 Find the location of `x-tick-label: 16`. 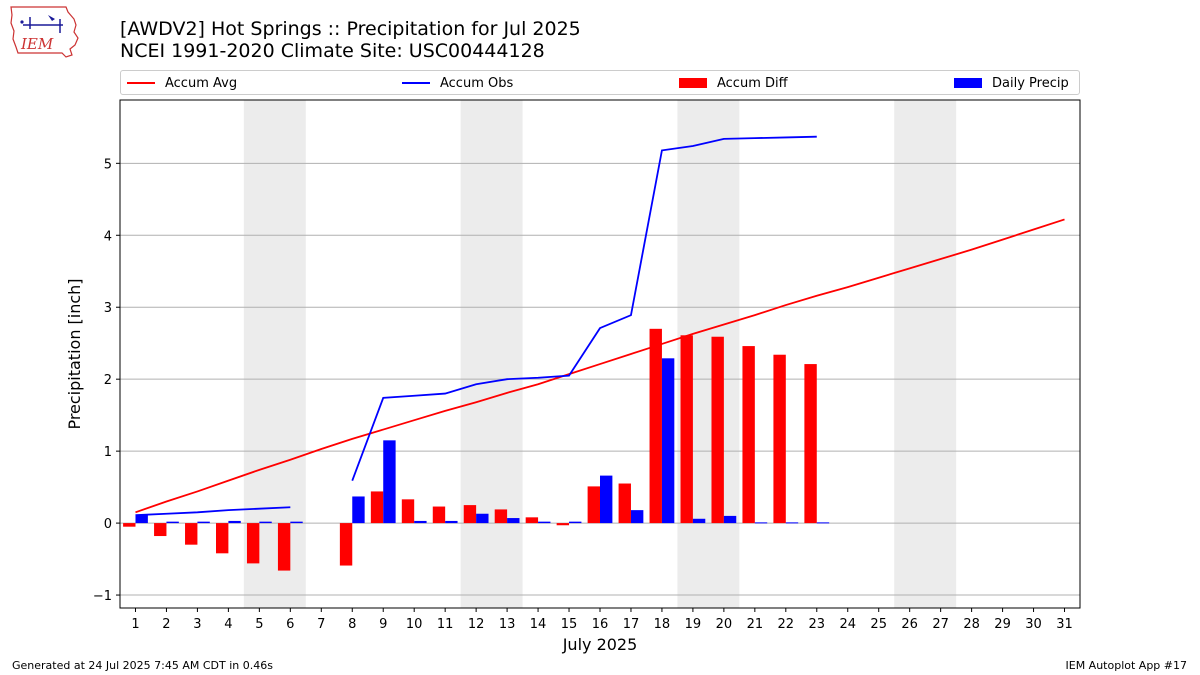

x-tick-label: 16 is located at coordinates (600, 624).